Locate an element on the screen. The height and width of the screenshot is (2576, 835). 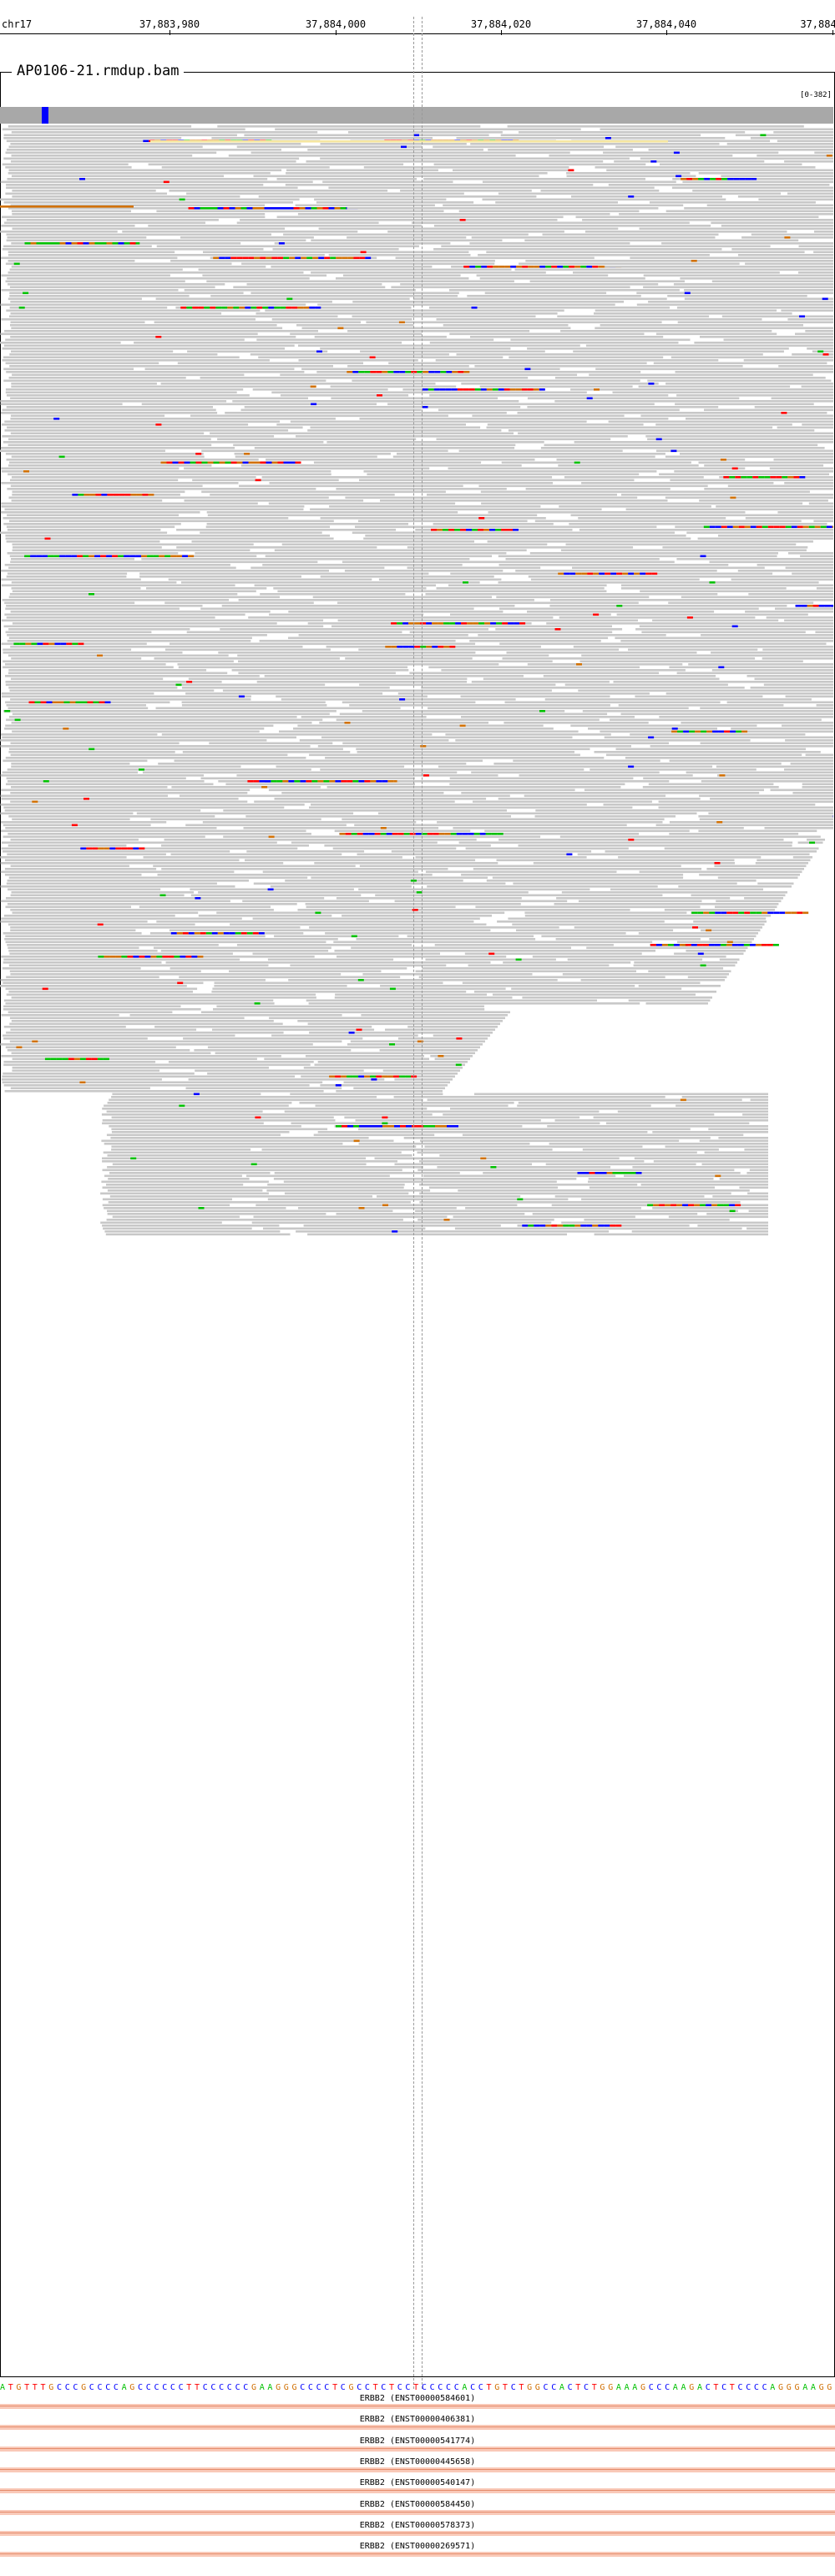
transcript-row: ERBB2 (ENST00000578373) is located at coordinates (417, 2528).